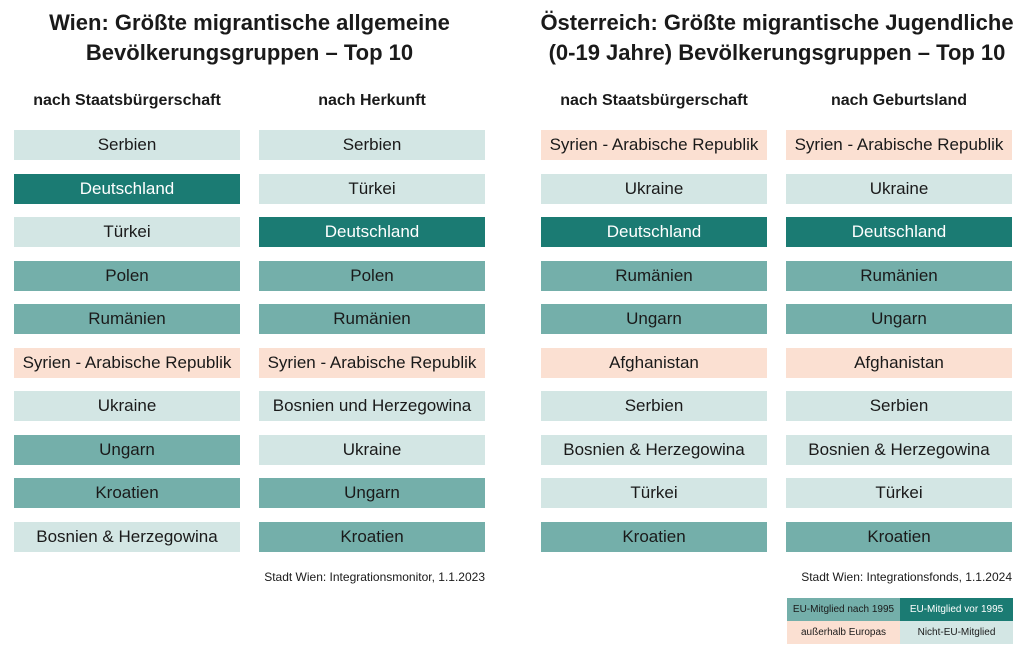  I want to click on cell-oesterreich-staatsbuergerschaft-4: Rumänien, so click(654, 276).